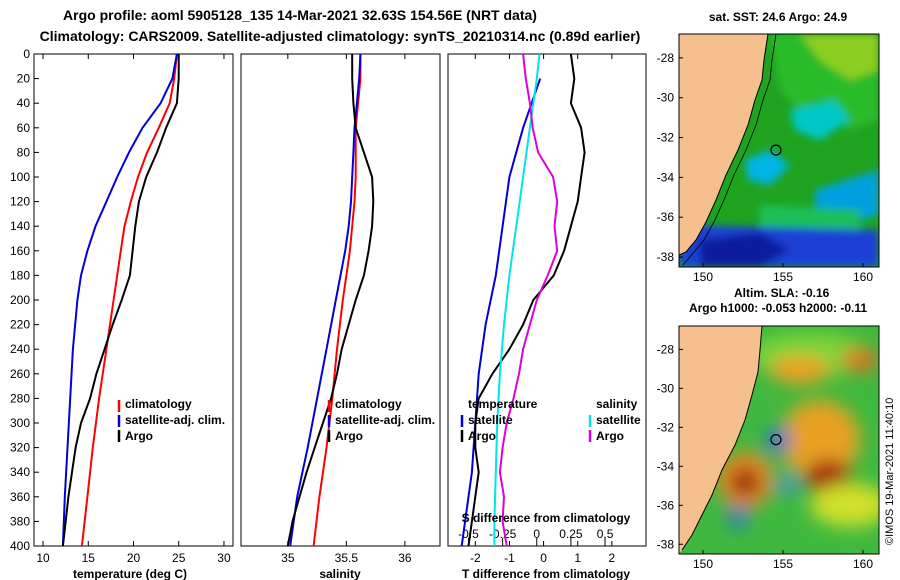 Image resolution: width=900 pixels, height=580 pixels. What do you see at coordinates (20, 423) in the screenshot?
I see `depth-tick-label: 300` at bounding box center [20, 423].